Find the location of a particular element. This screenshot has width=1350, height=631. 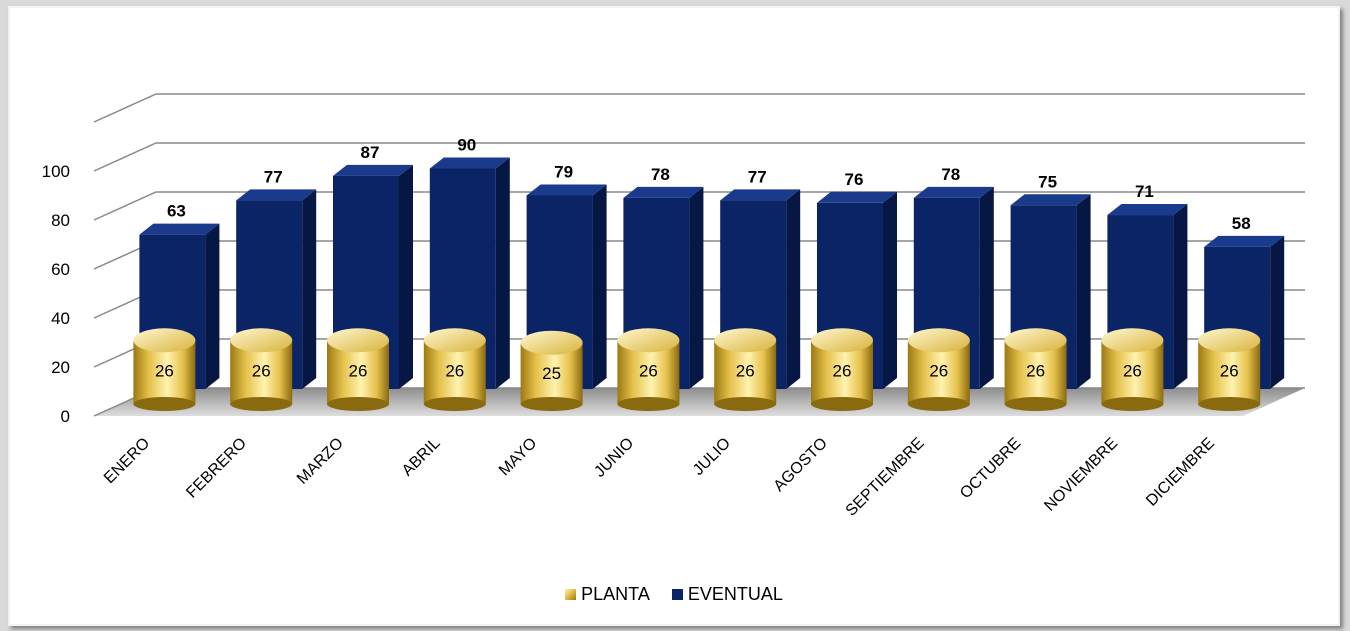

x-category-label: MARZO is located at coordinates (320, 461).